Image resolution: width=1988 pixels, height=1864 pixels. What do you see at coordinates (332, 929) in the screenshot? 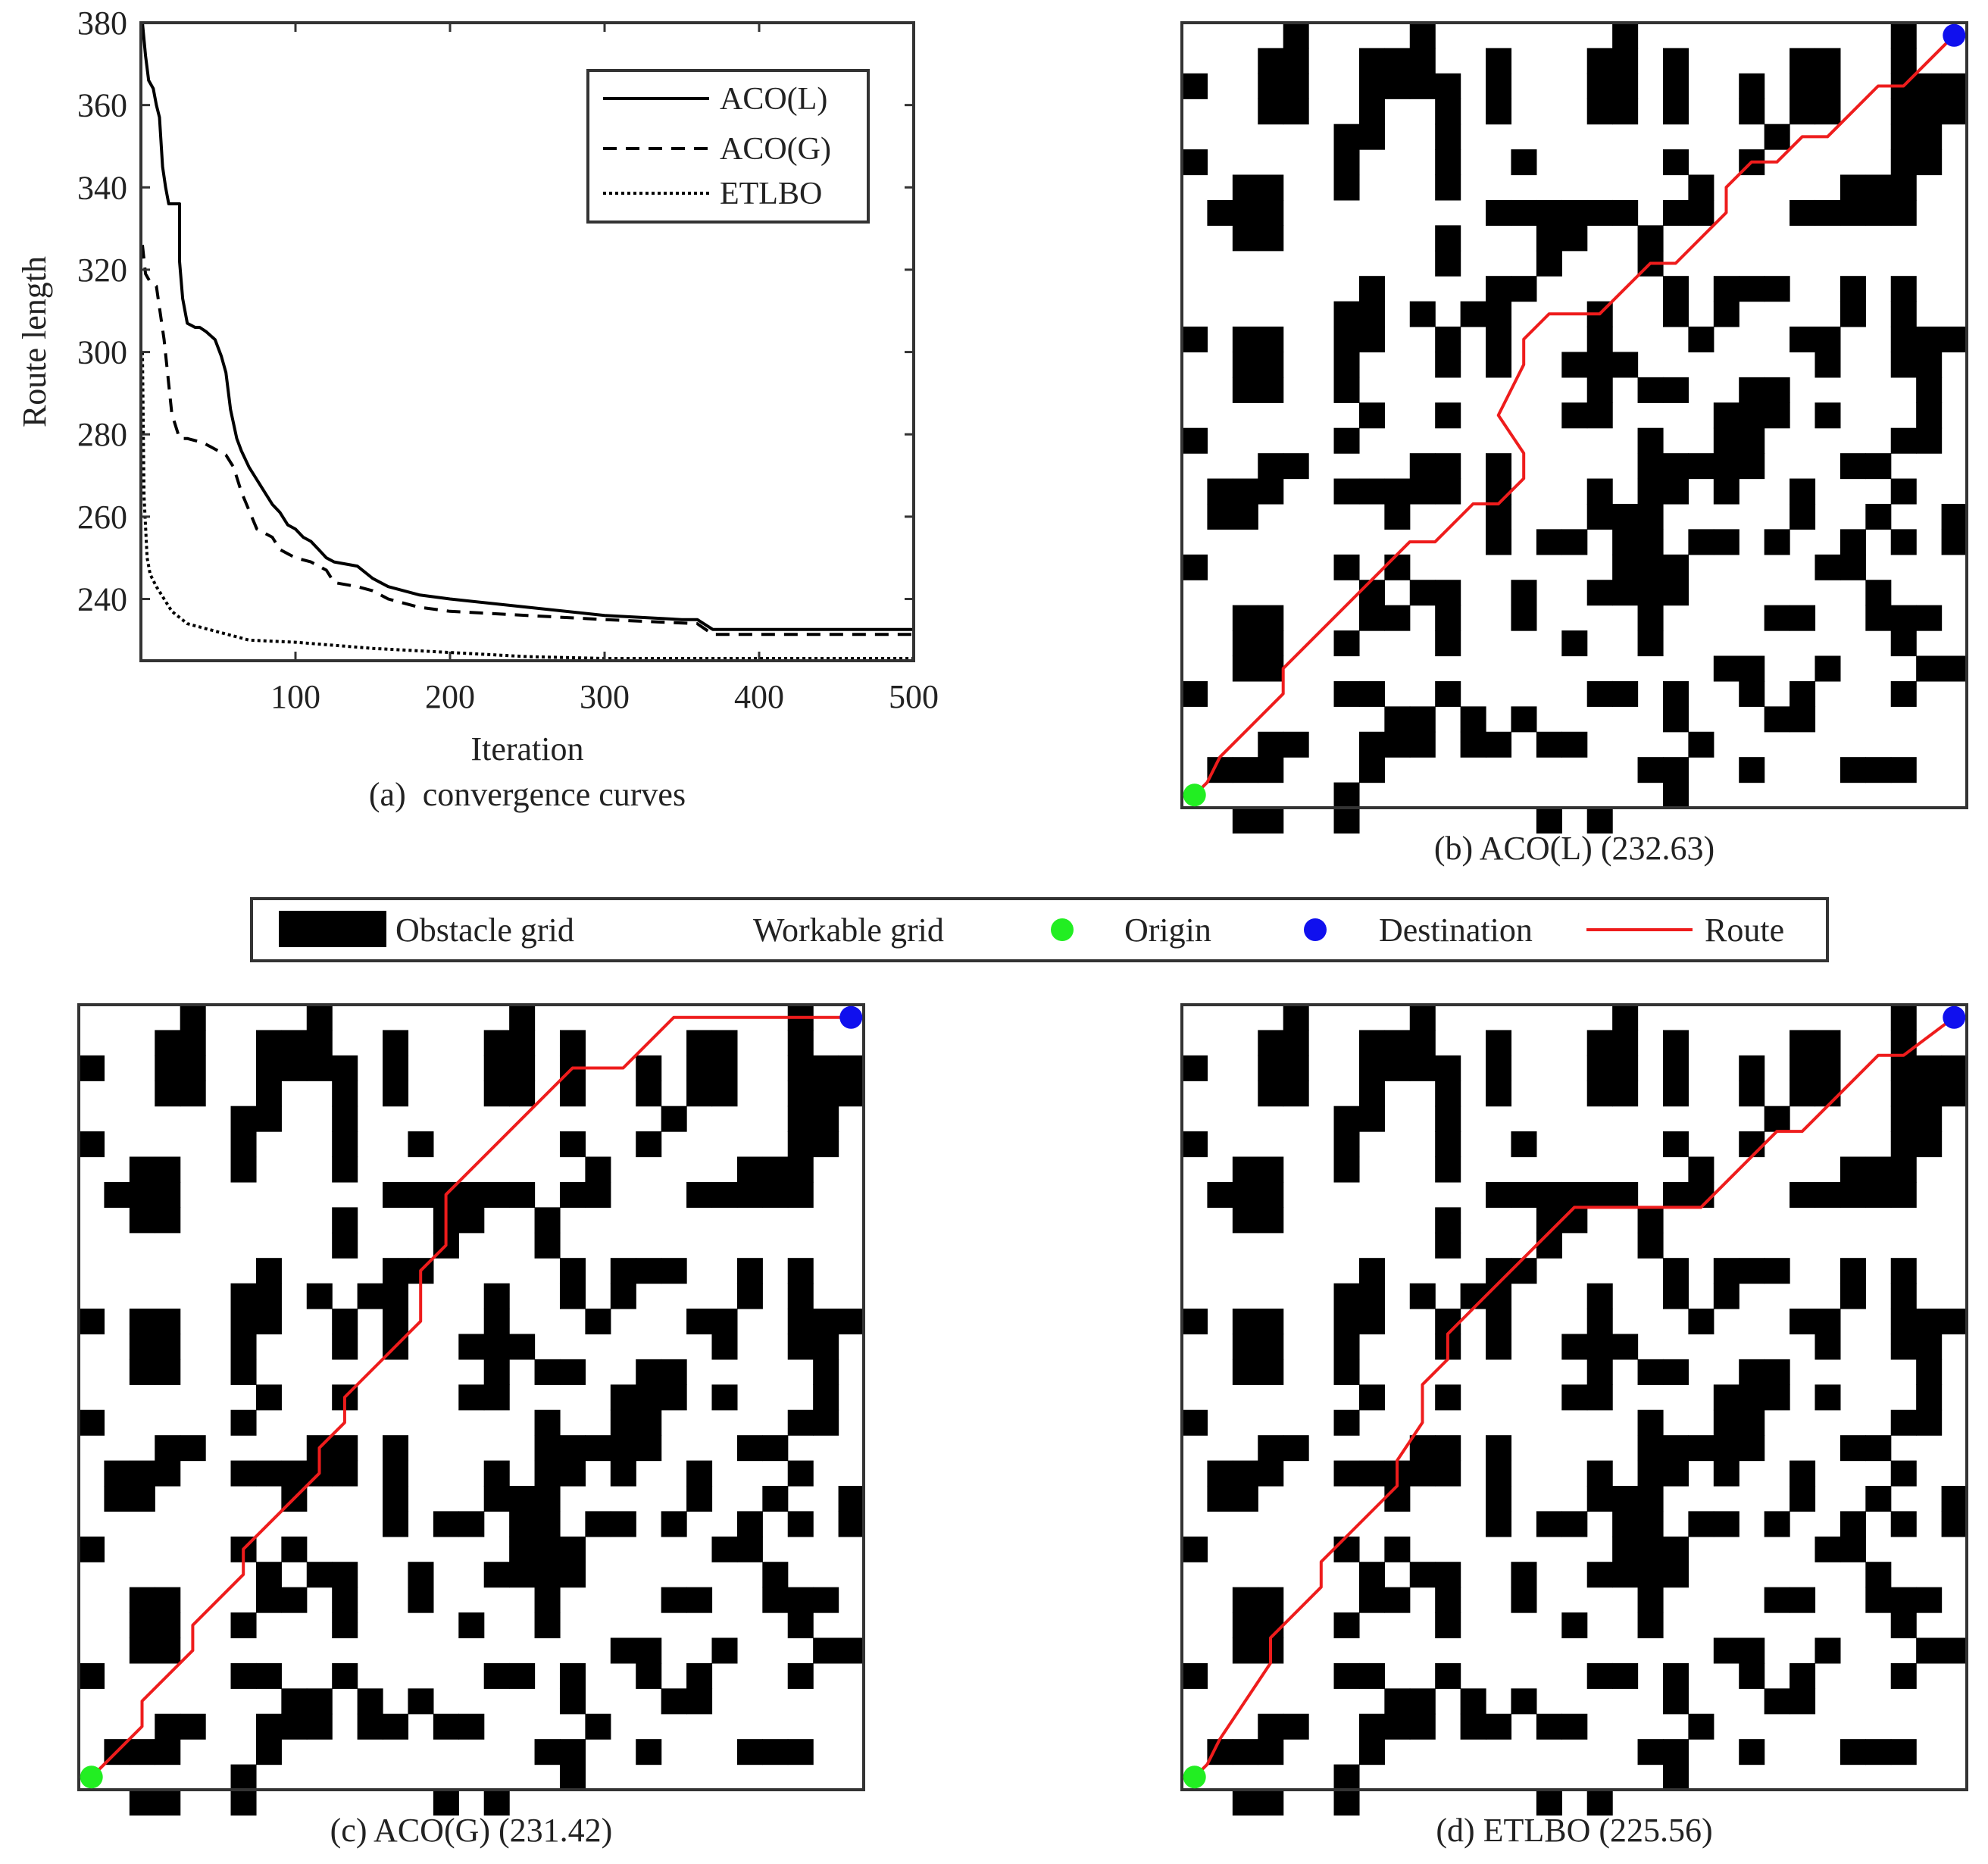
I see `obstacle-swatch` at bounding box center [332, 929].